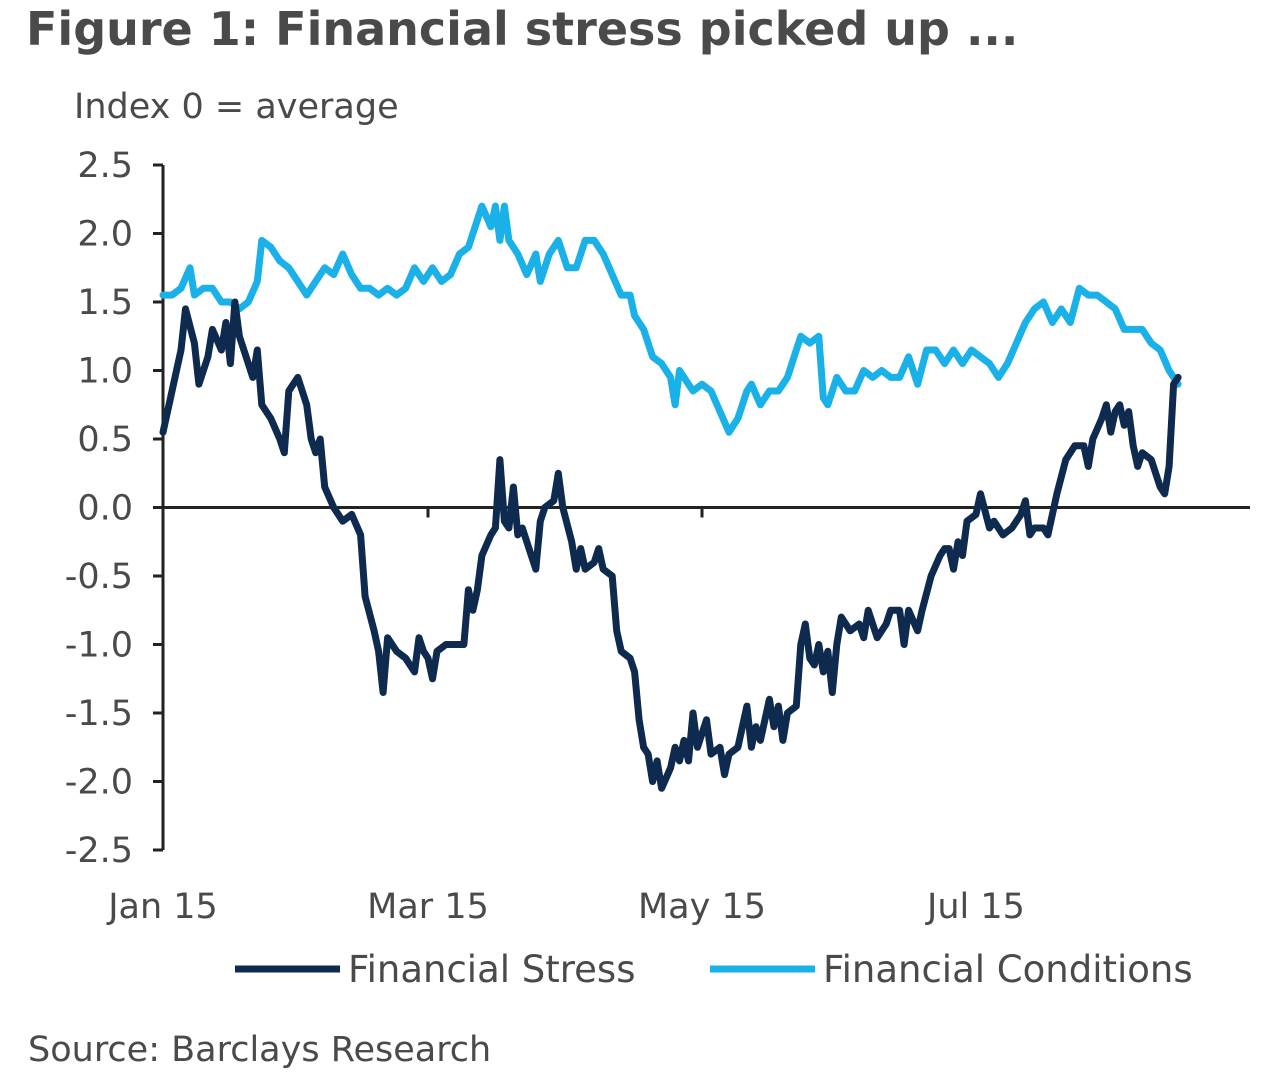  Describe the element at coordinates (105, 235) in the screenshot. I see `y-tick-label: 2.0` at that location.